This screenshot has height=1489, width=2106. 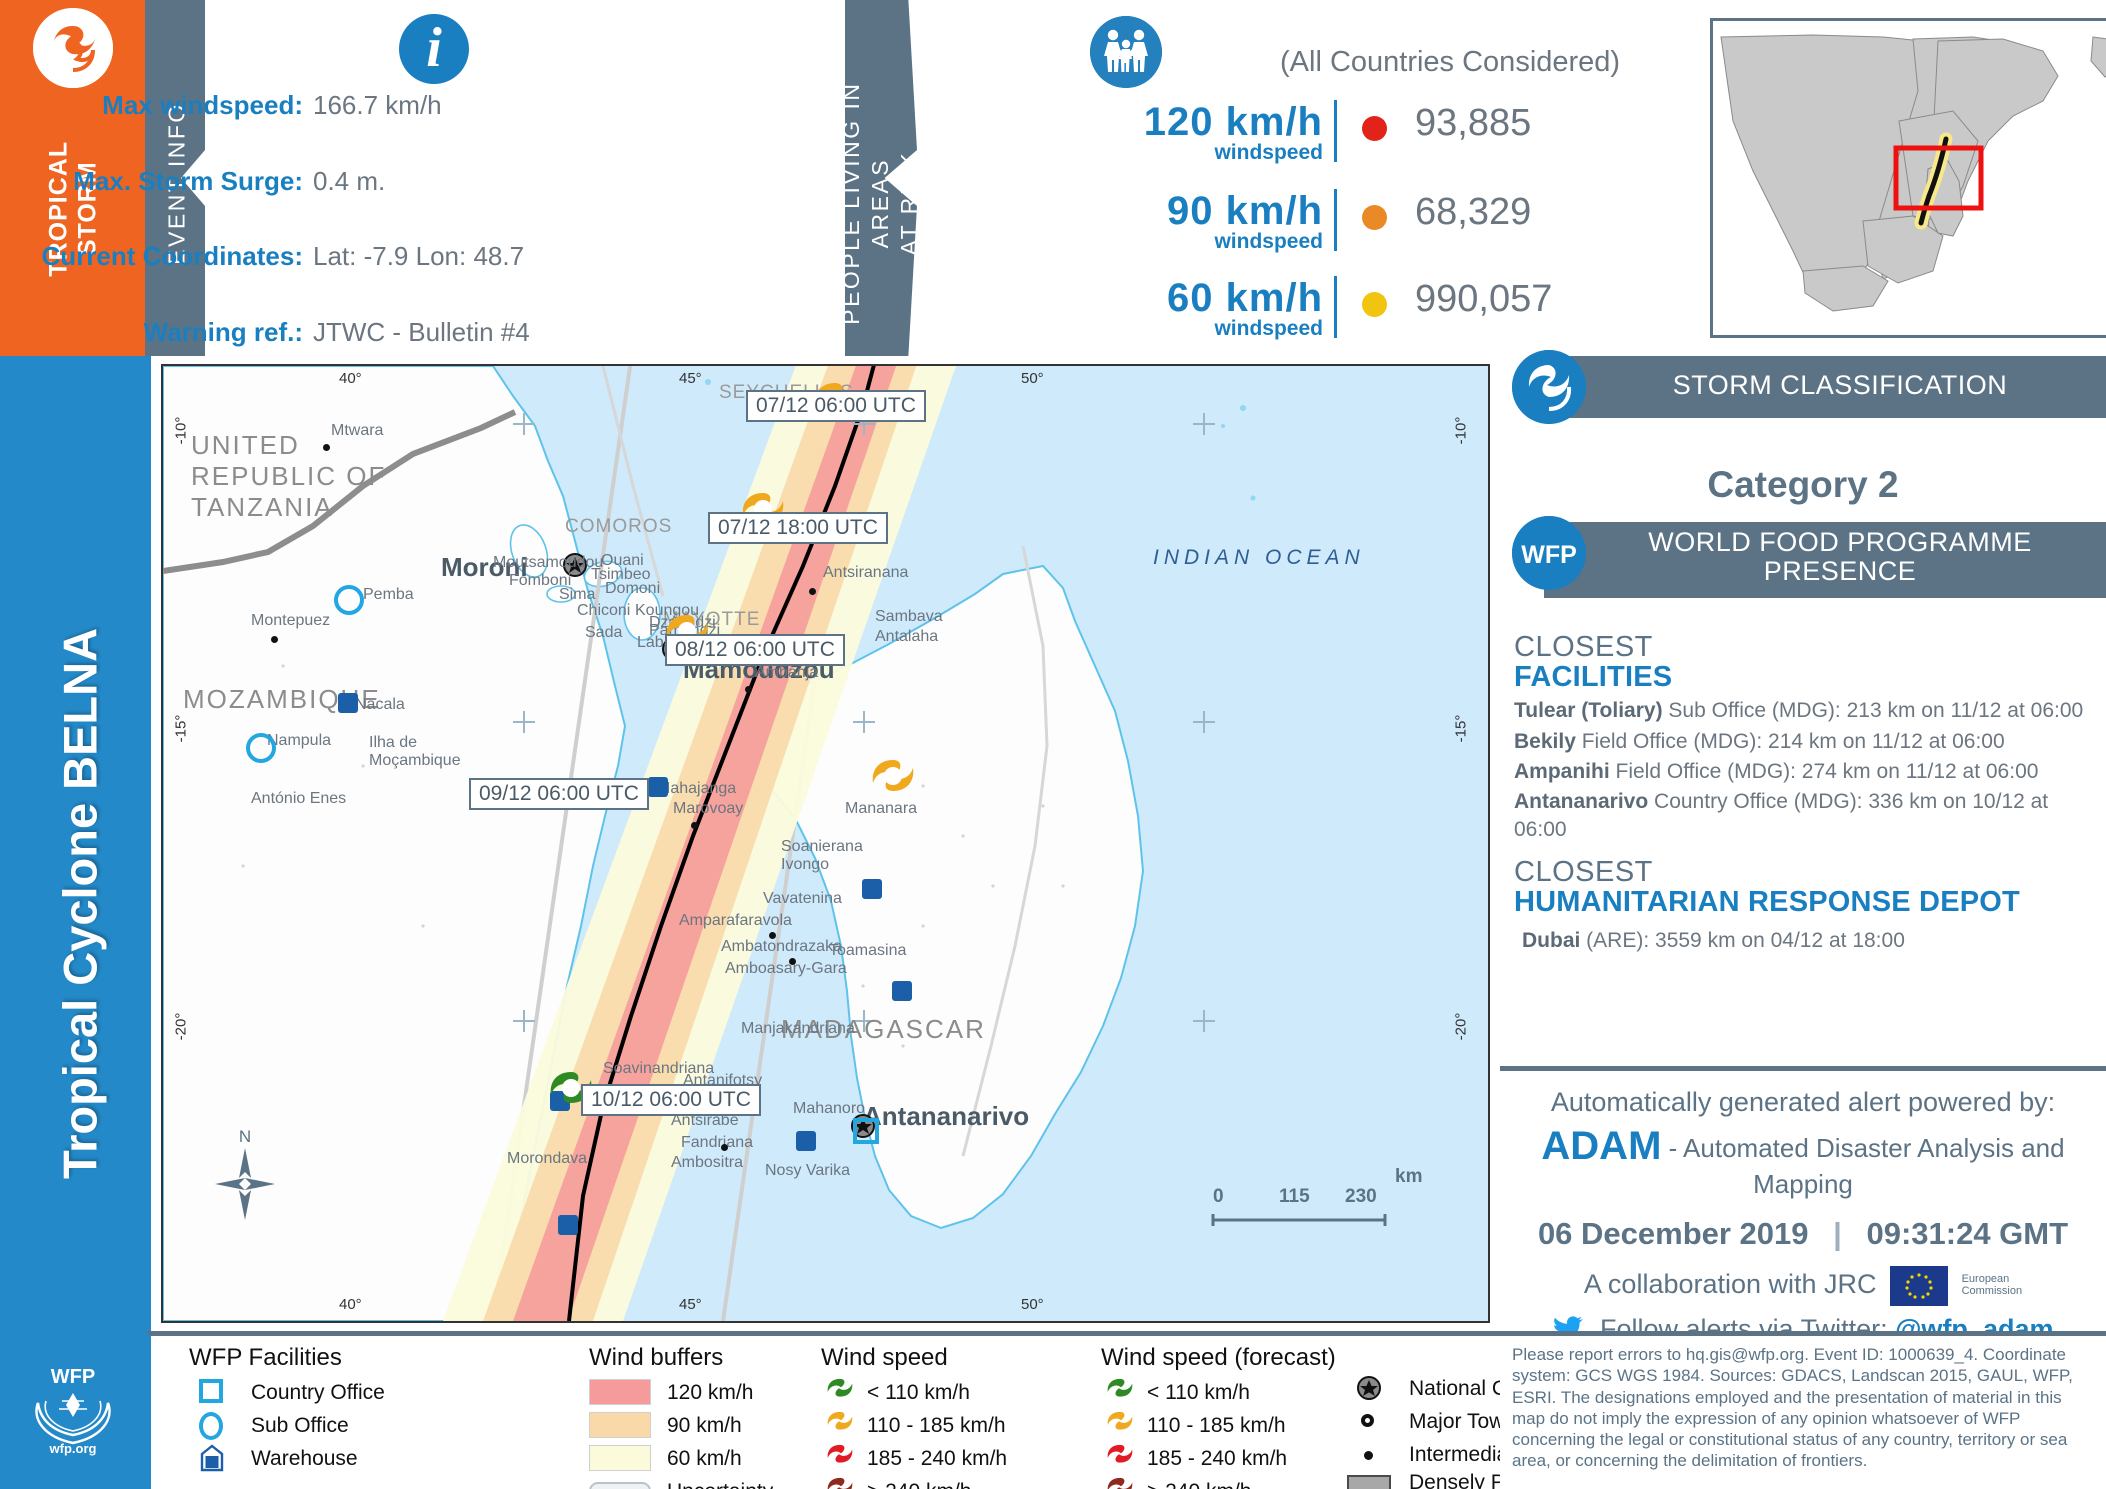 I want to click on wfp-icon: WFP, so click(x=1549, y=553).